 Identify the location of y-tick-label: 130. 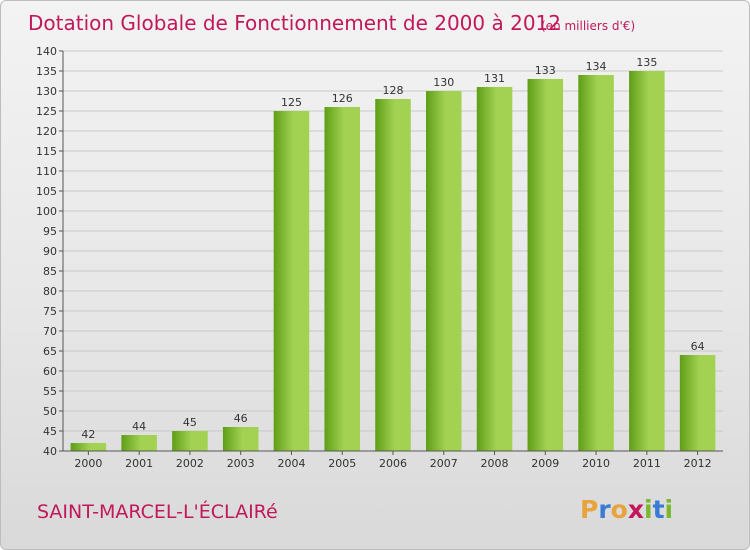
(46, 91).